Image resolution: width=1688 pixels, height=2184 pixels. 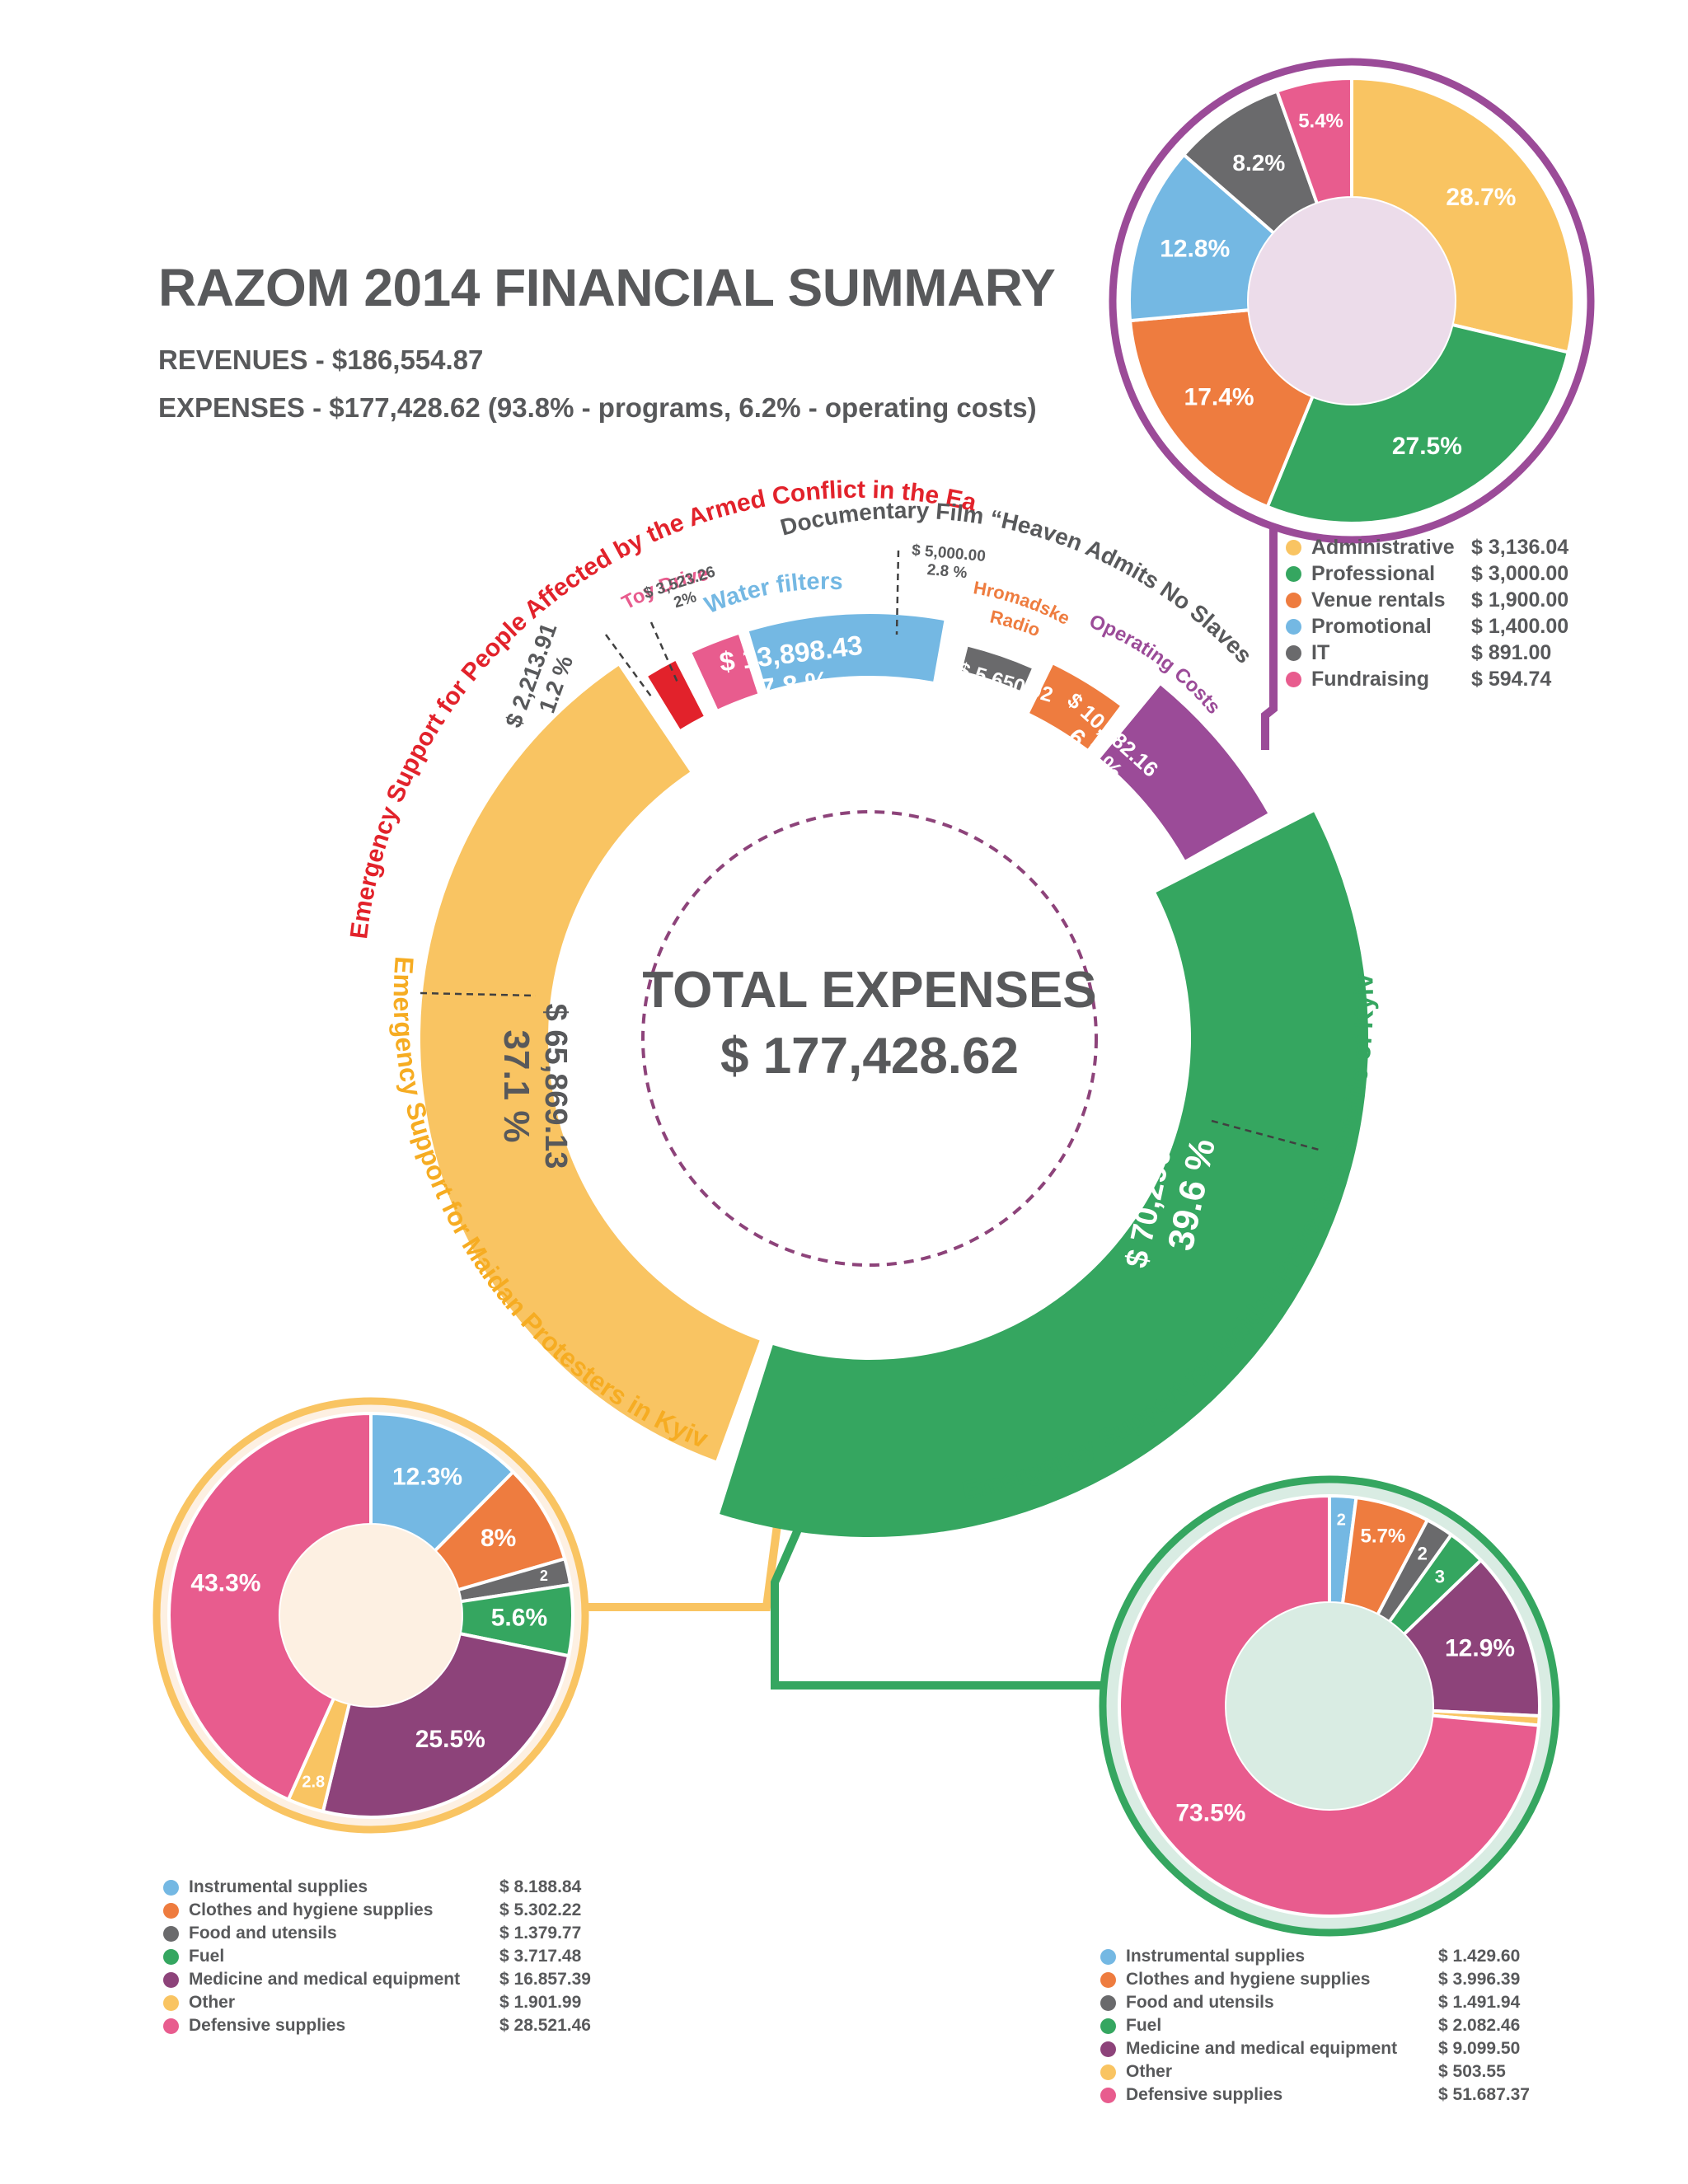 I want to click on main-slice-toy-drive, so click(x=725, y=672).